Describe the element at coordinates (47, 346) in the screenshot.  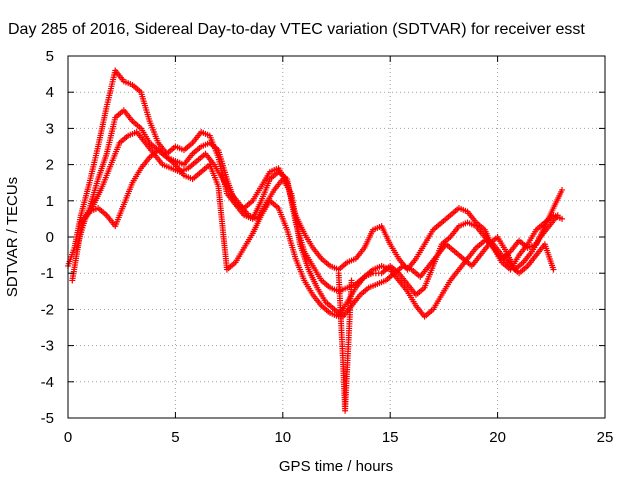
I see `y-tick-label: -3` at that location.